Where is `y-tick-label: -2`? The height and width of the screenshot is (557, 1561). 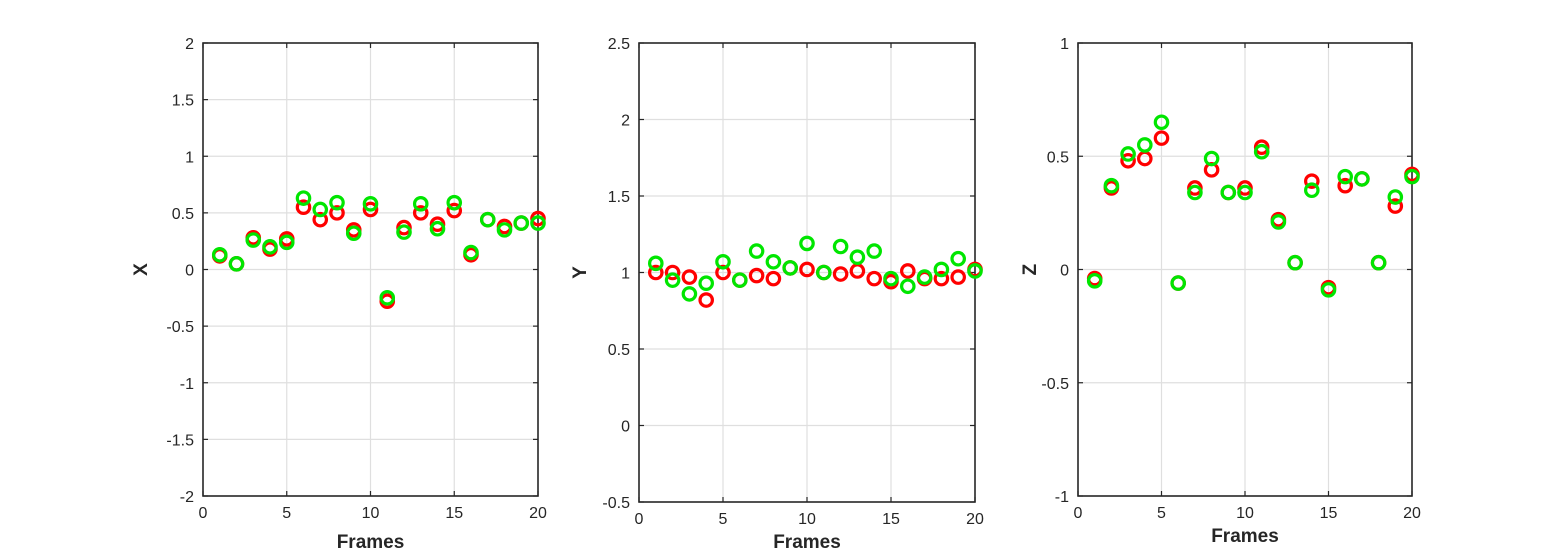 y-tick-label: -2 is located at coordinates (187, 497).